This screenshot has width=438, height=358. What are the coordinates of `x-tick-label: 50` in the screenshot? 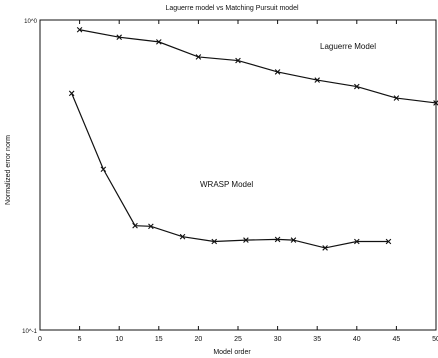 It's located at (435, 339).